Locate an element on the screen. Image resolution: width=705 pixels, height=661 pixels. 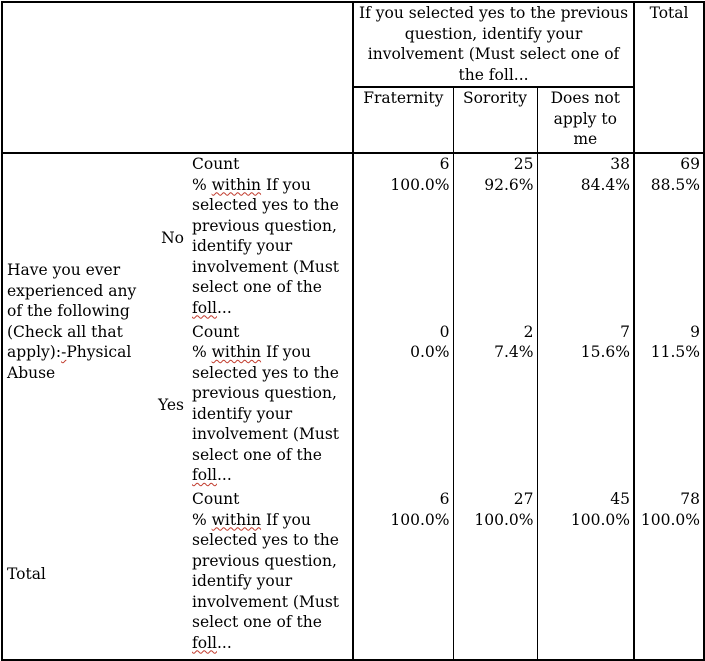
row-label-yes-text: Yes is located at coordinates (170, 405).